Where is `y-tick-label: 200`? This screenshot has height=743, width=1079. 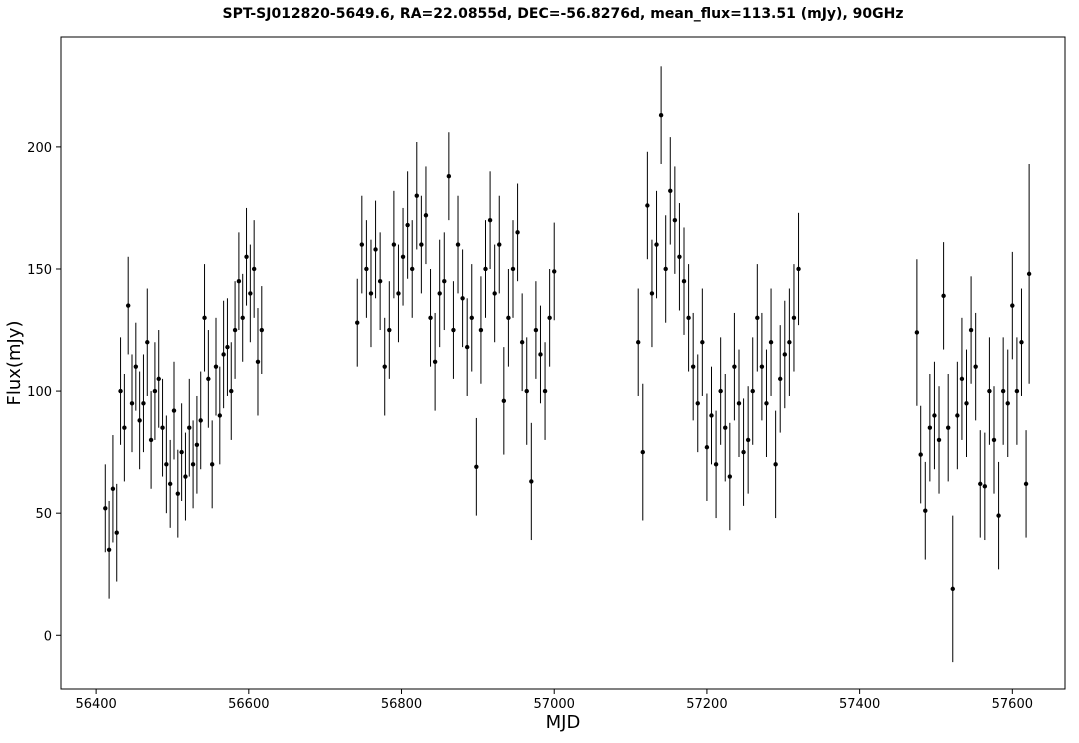 y-tick-label: 200 is located at coordinates (39, 148).